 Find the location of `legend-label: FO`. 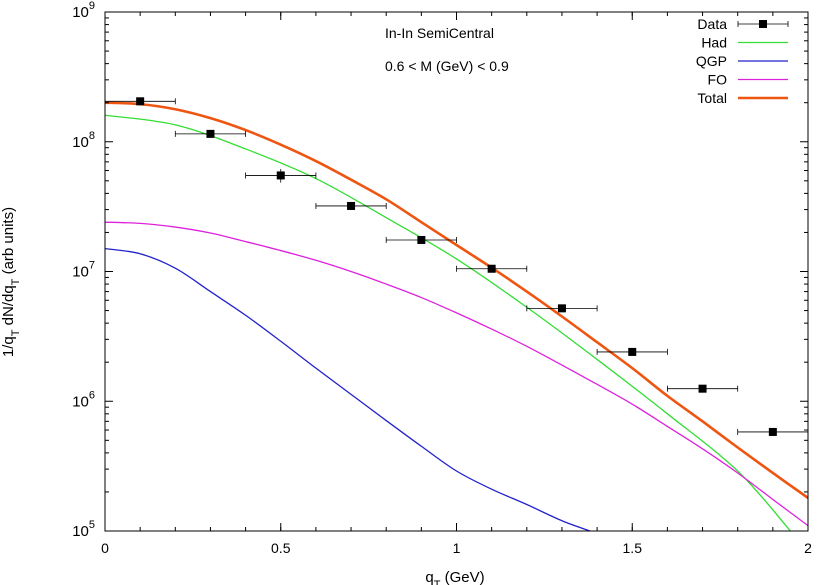

legend-label: FO is located at coordinates (718, 80).